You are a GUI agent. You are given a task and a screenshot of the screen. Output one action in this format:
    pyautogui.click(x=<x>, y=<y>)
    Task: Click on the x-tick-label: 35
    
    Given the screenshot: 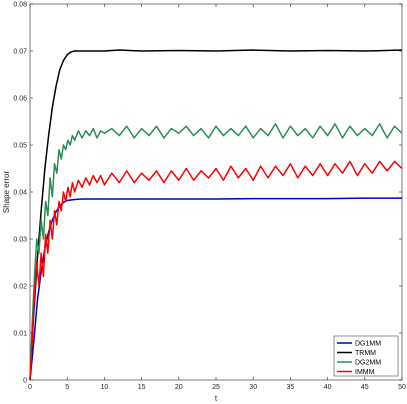 What is the action you would take?
    pyautogui.click(x=291, y=387)
    